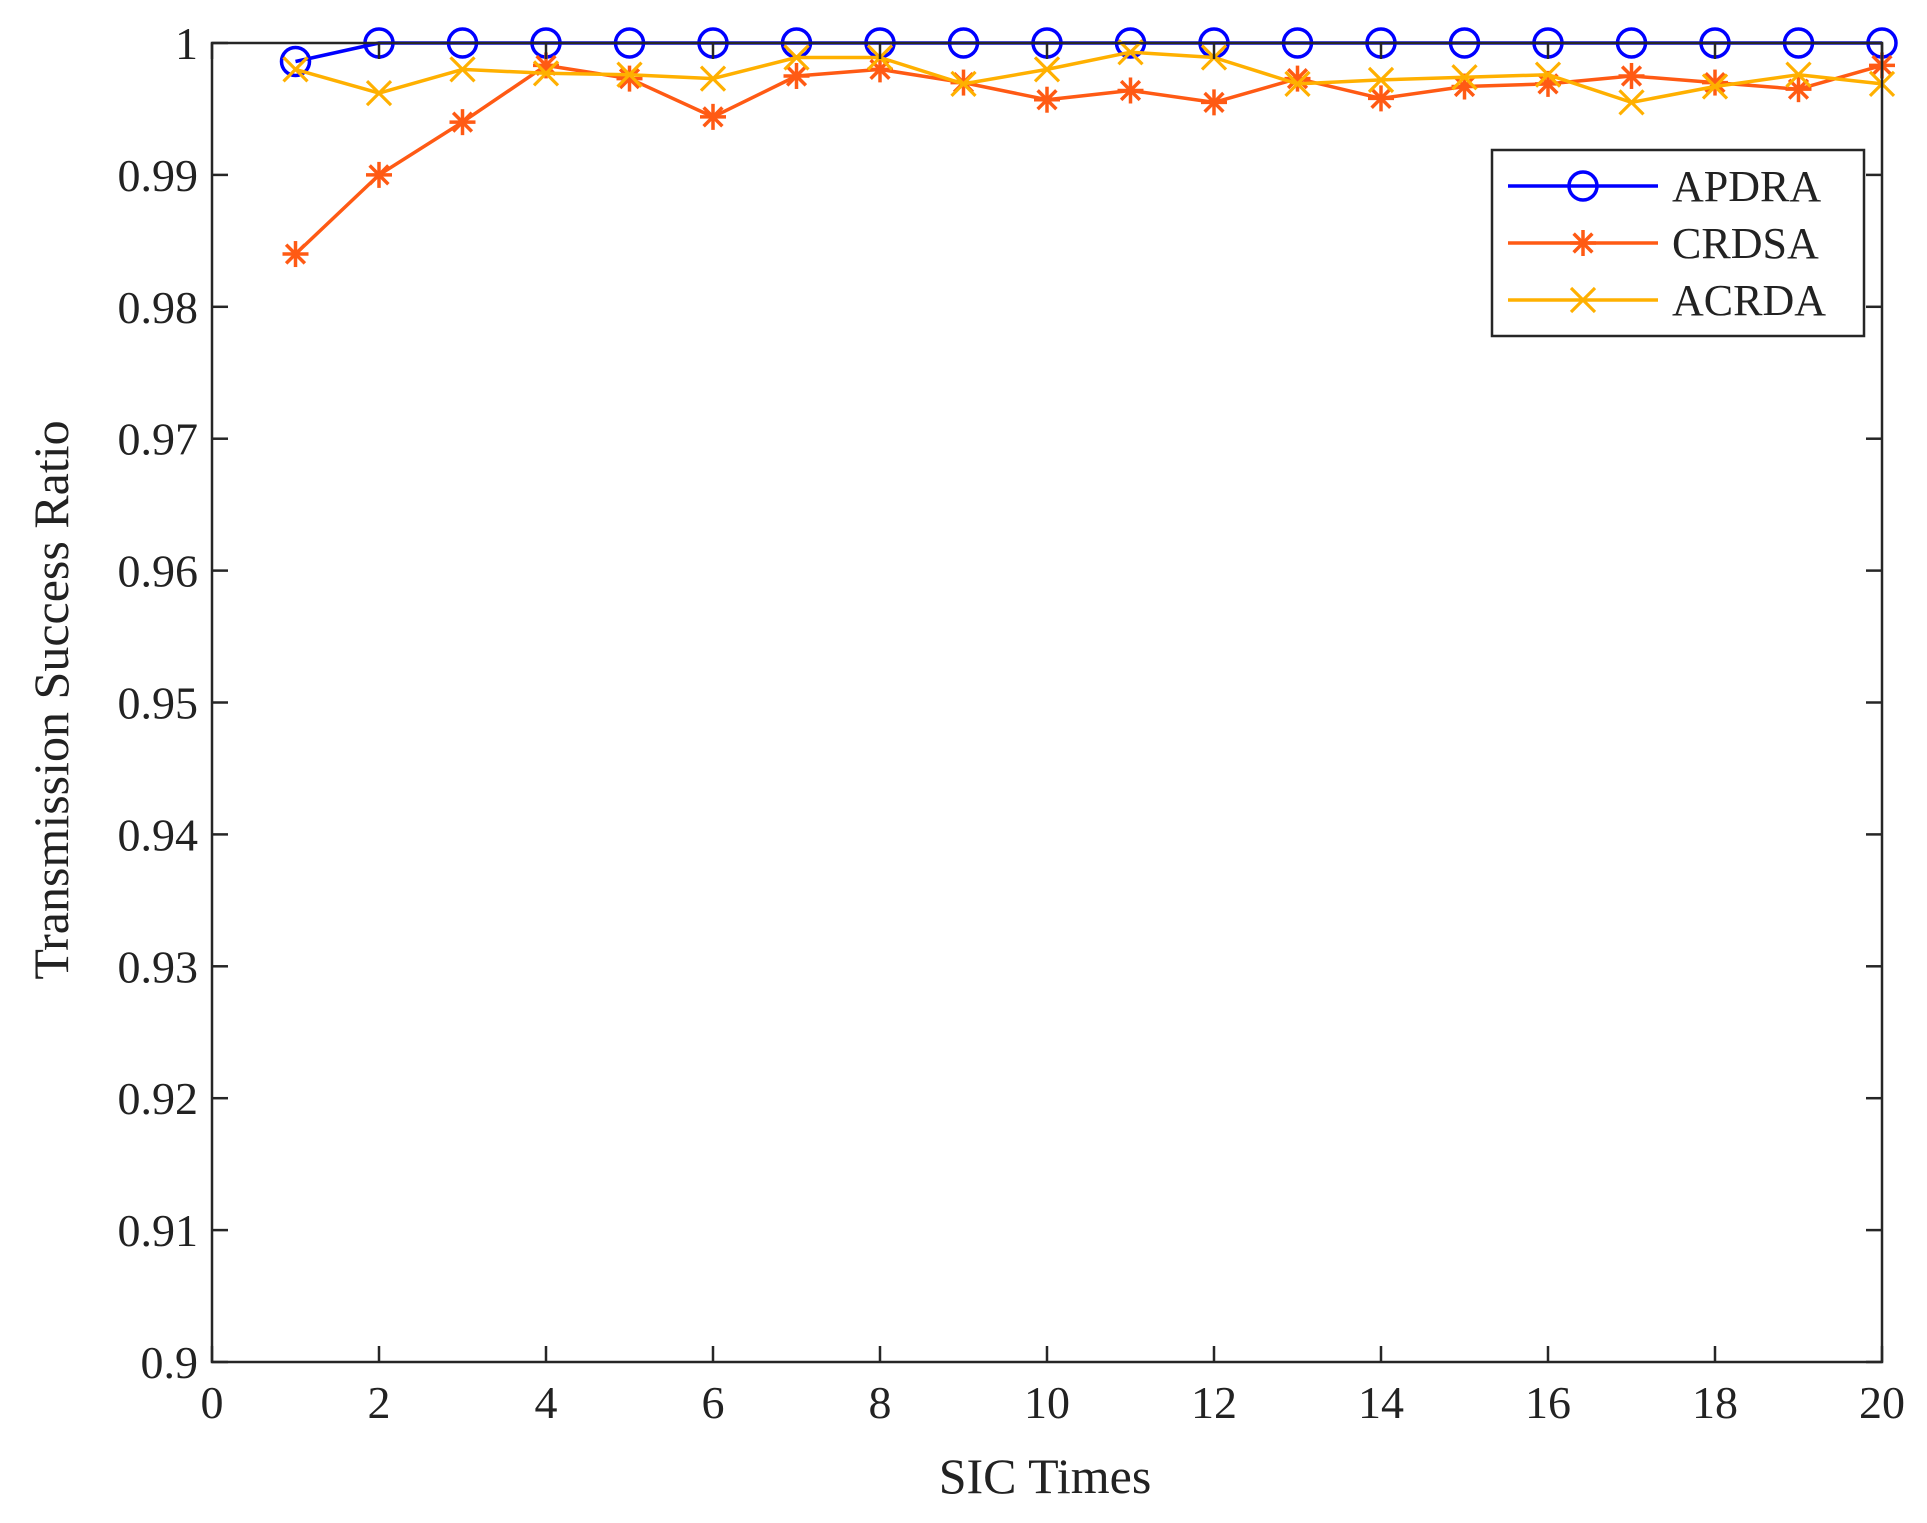 Image resolution: width=1927 pixels, height=1523 pixels. I want to click on x-tick-label: 0, so click(212, 1402).